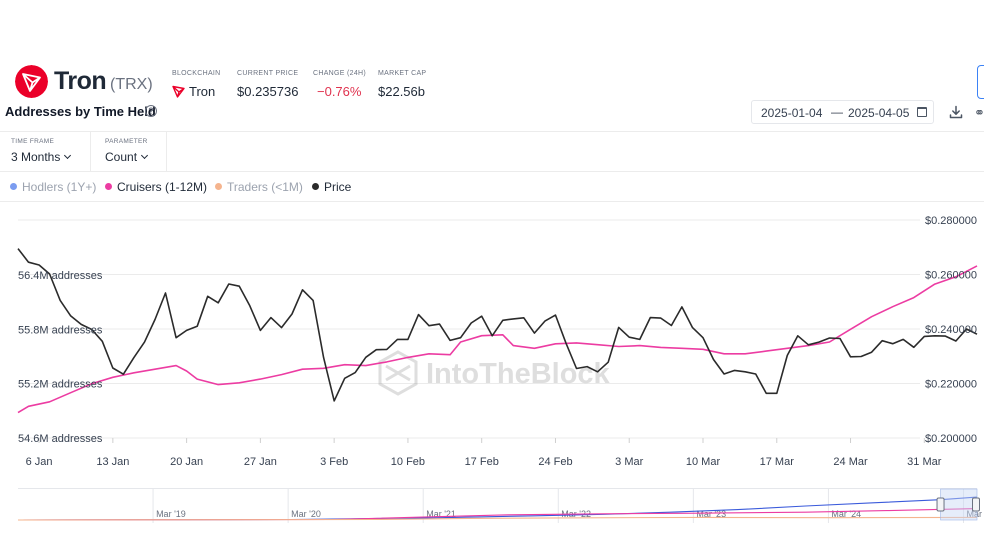 The width and height of the screenshot is (984, 554). I want to click on legend-item-cruisers: Cruisers (1-12M), so click(156, 187).